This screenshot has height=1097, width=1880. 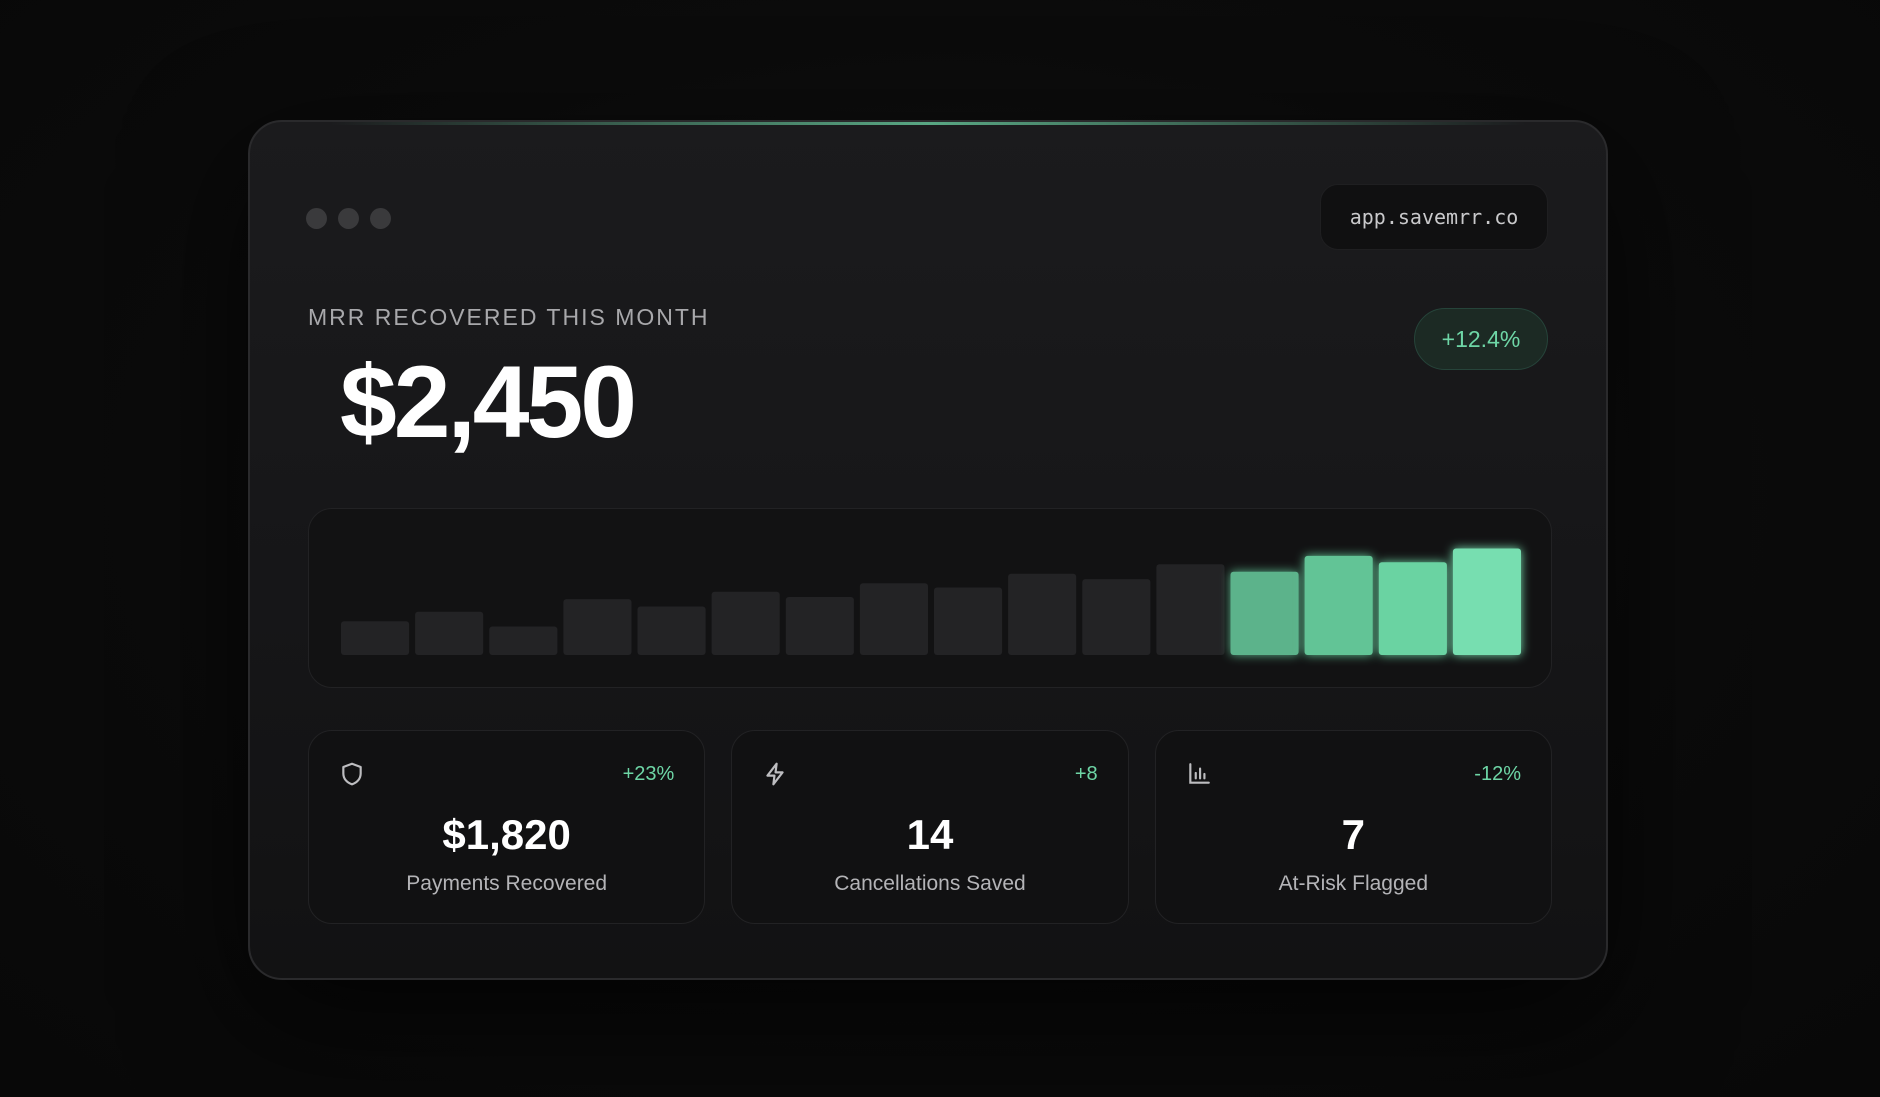 What do you see at coordinates (1353, 883) in the screenshot?
I see `stat-label: At-Risk Flagged` at bounding box center [1353, 883].